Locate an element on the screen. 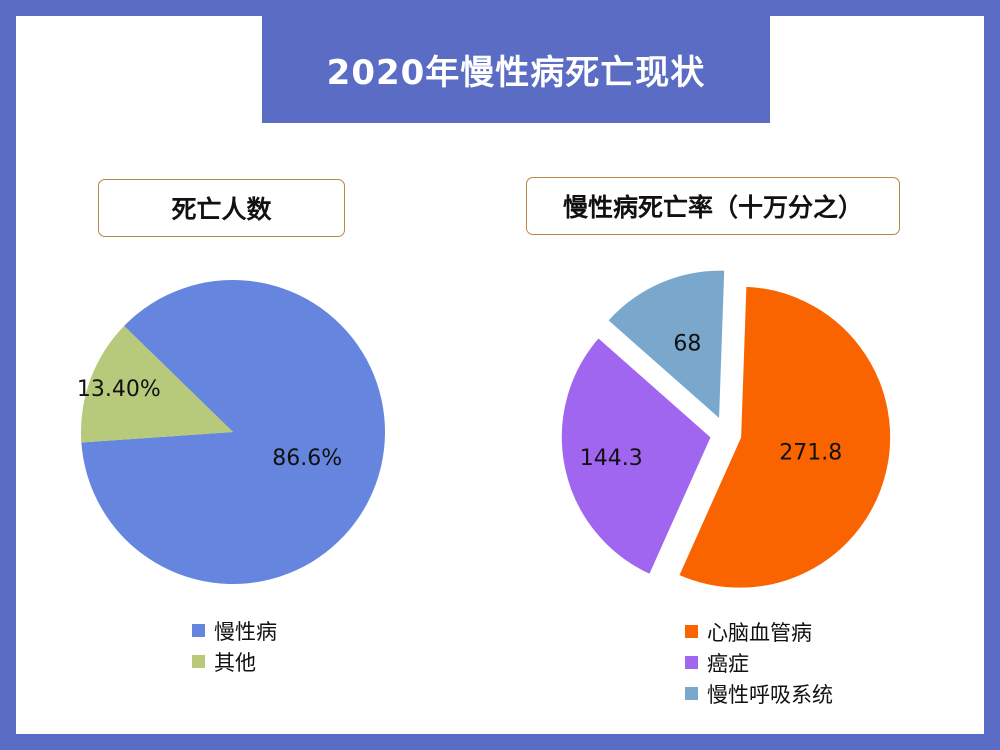  legend-label: 其他 is located at coordinates (235, 662).